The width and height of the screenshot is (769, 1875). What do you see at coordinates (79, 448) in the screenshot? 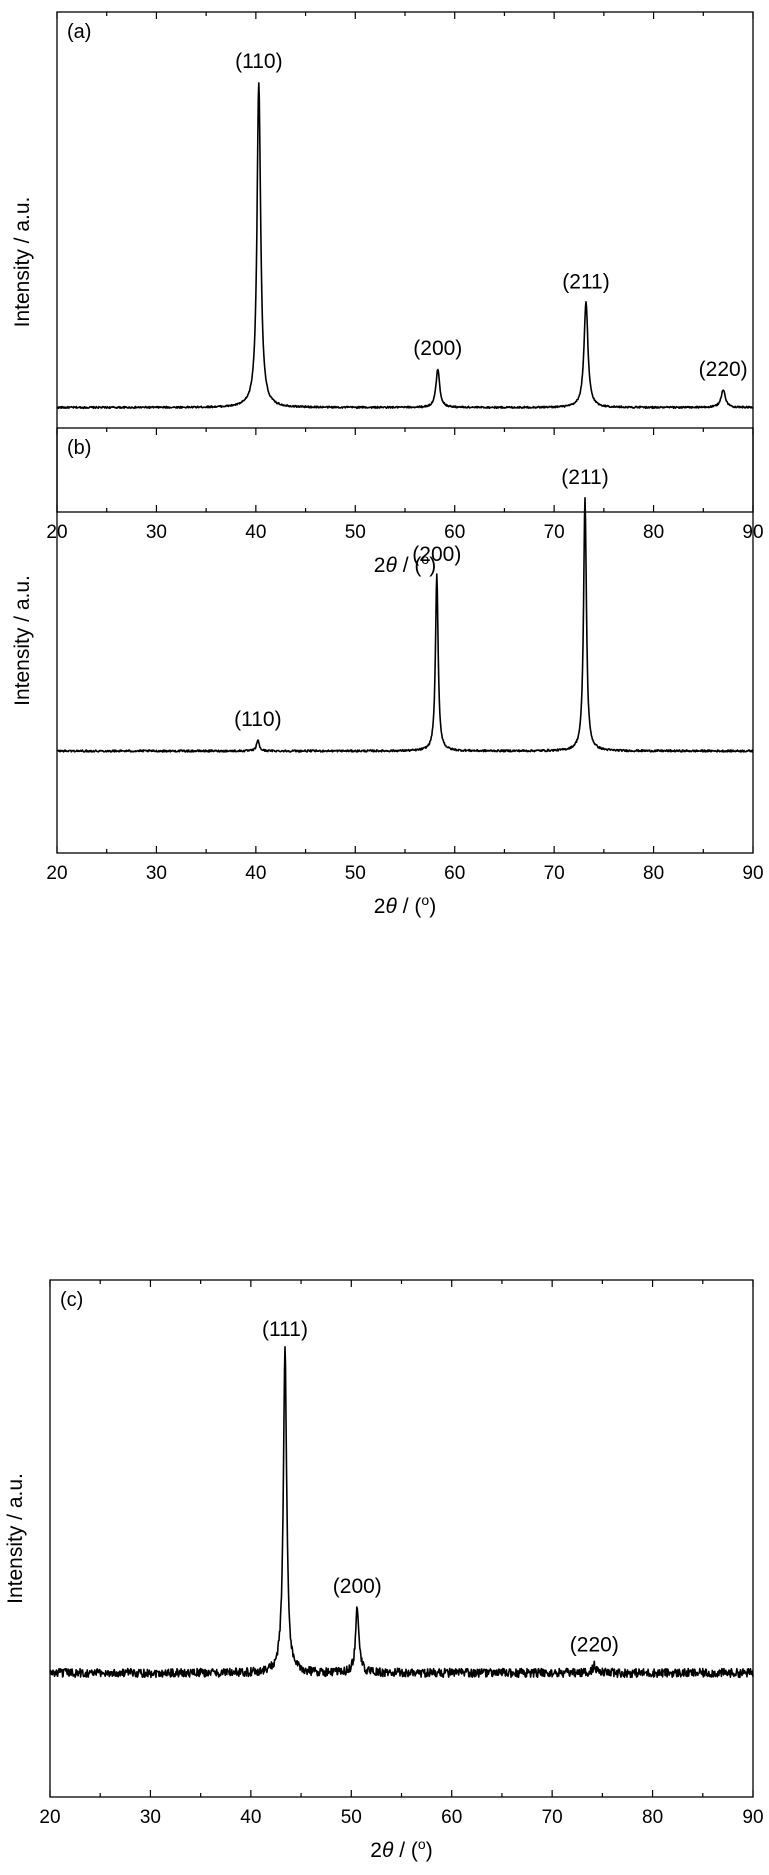
I see `panel-label: (b)` at bounding box center [79, 448].